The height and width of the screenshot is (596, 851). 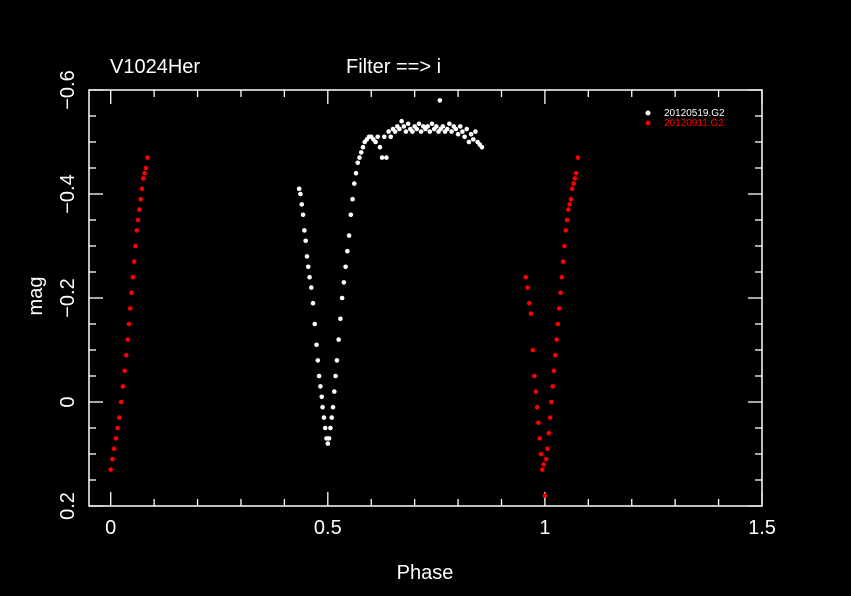 What do you see at coordinates (36, 296) in the screenshot?
I see `y-axis-label: mag` at bounding box center [36, 296].